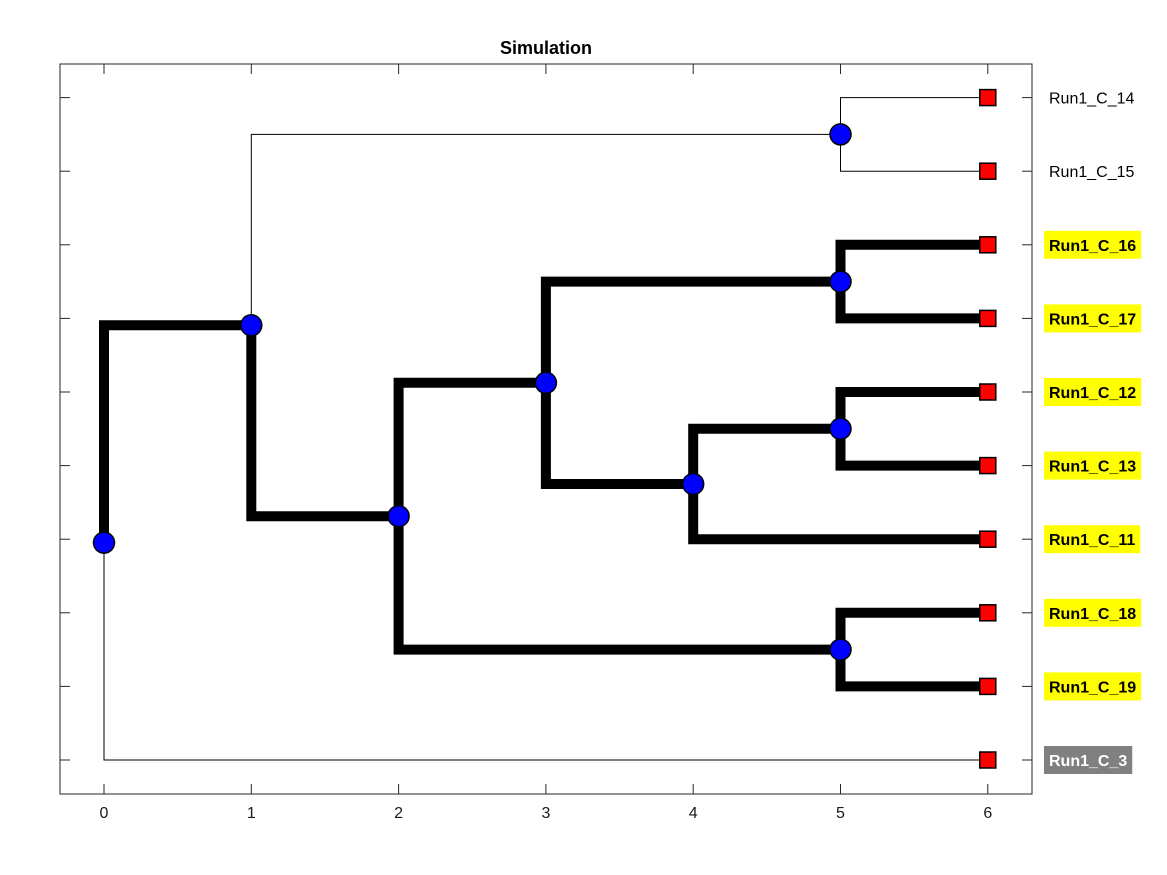 The width and height of the screenshot is (1167, 875). Describe the element at coordinates (840, 134) in the screenshot. I see `internal-node-N5a` at that location.